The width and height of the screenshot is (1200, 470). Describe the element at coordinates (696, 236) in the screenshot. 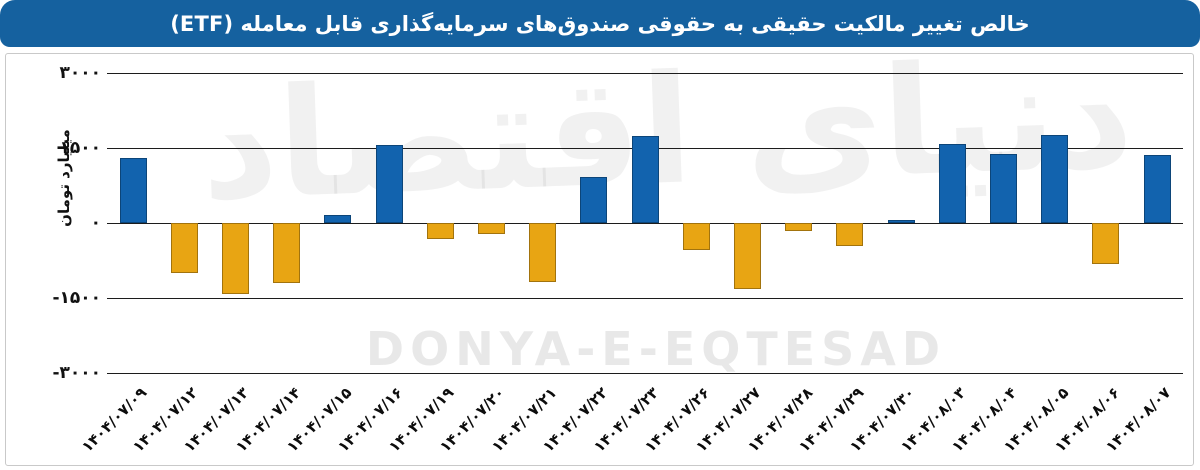

I see `bar-۱۴۰۴/۰۷/۲۶` at that location.